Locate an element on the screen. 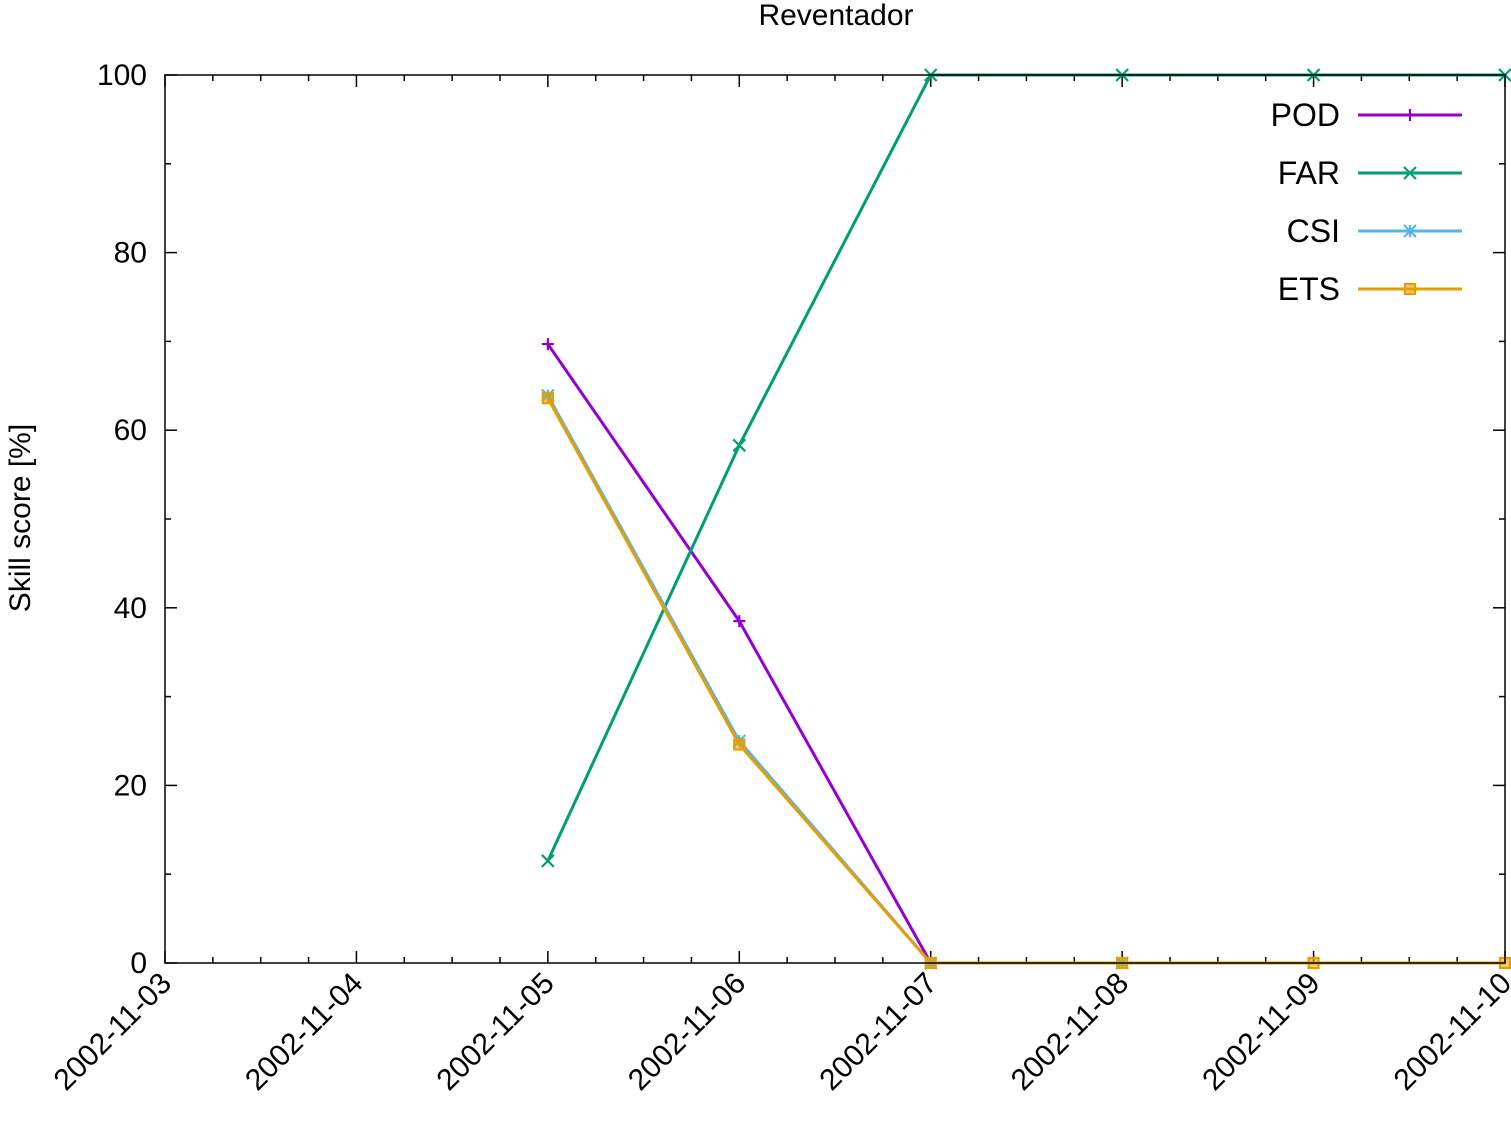  x-tick-label: 2002-11-08 is located at coordinates (1070, 1032).